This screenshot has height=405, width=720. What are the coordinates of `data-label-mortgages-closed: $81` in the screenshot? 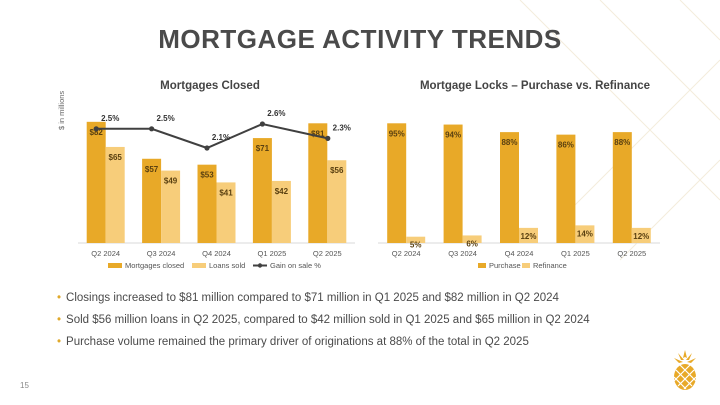 It's located at (318, 133).